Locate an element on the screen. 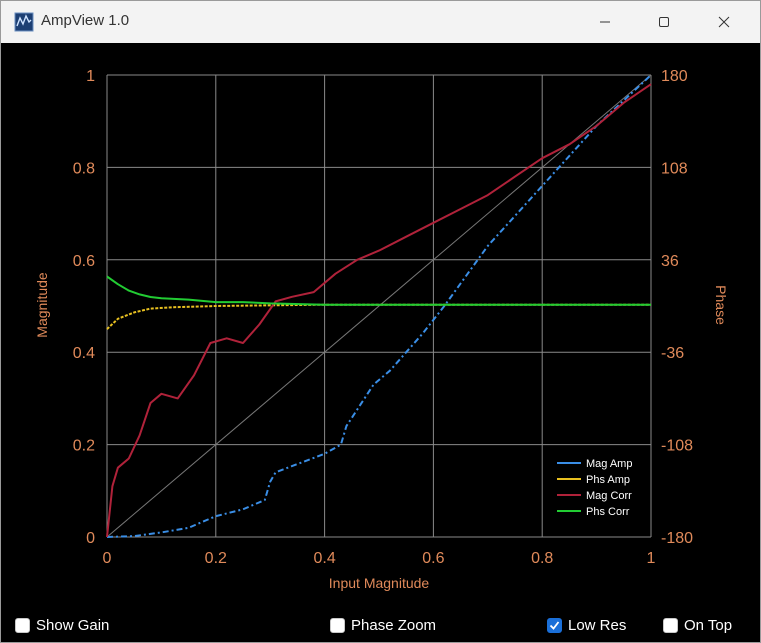 The image size is (761, 643). chart-legend: Mag Amp Phs Amp Mag Corr Phs Corr is located at coordinates (594, 488).